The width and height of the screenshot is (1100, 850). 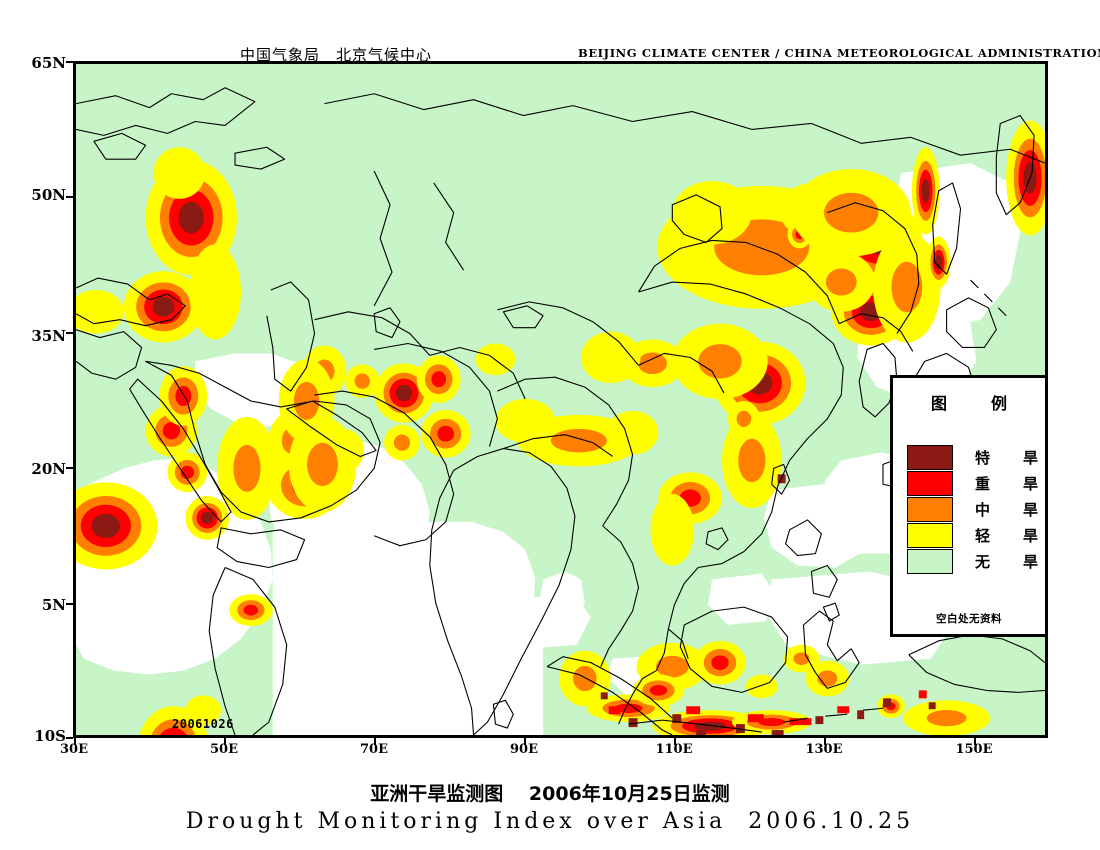 I want to click on legend-row-severe: 重 旱, so click(x=977, y=483).